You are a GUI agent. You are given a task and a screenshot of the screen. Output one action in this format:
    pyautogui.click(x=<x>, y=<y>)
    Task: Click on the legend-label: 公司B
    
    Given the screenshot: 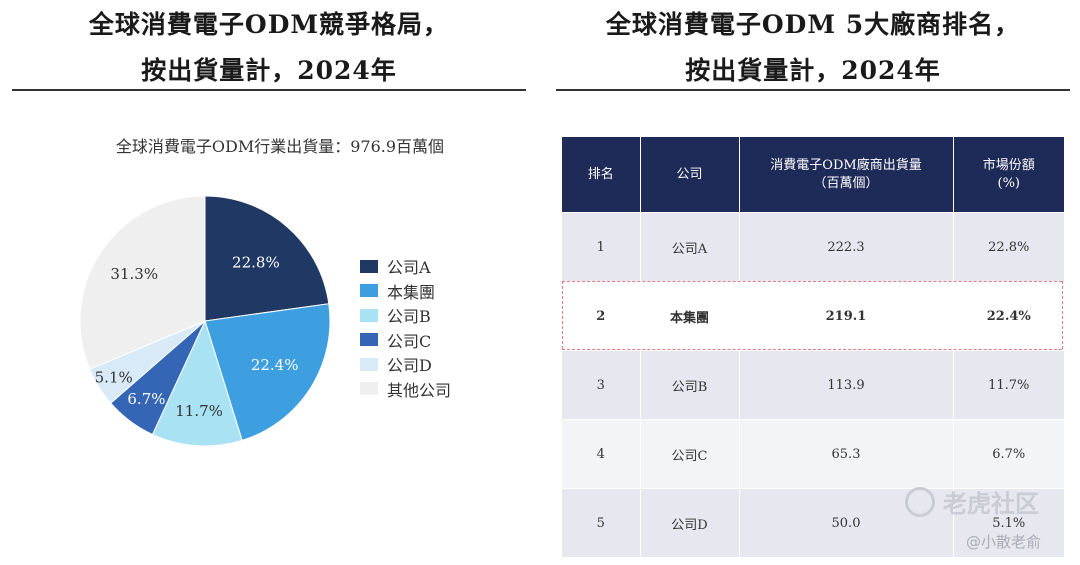 What is the action you would take?
    pyautogui.click(x=409, y=317)
    